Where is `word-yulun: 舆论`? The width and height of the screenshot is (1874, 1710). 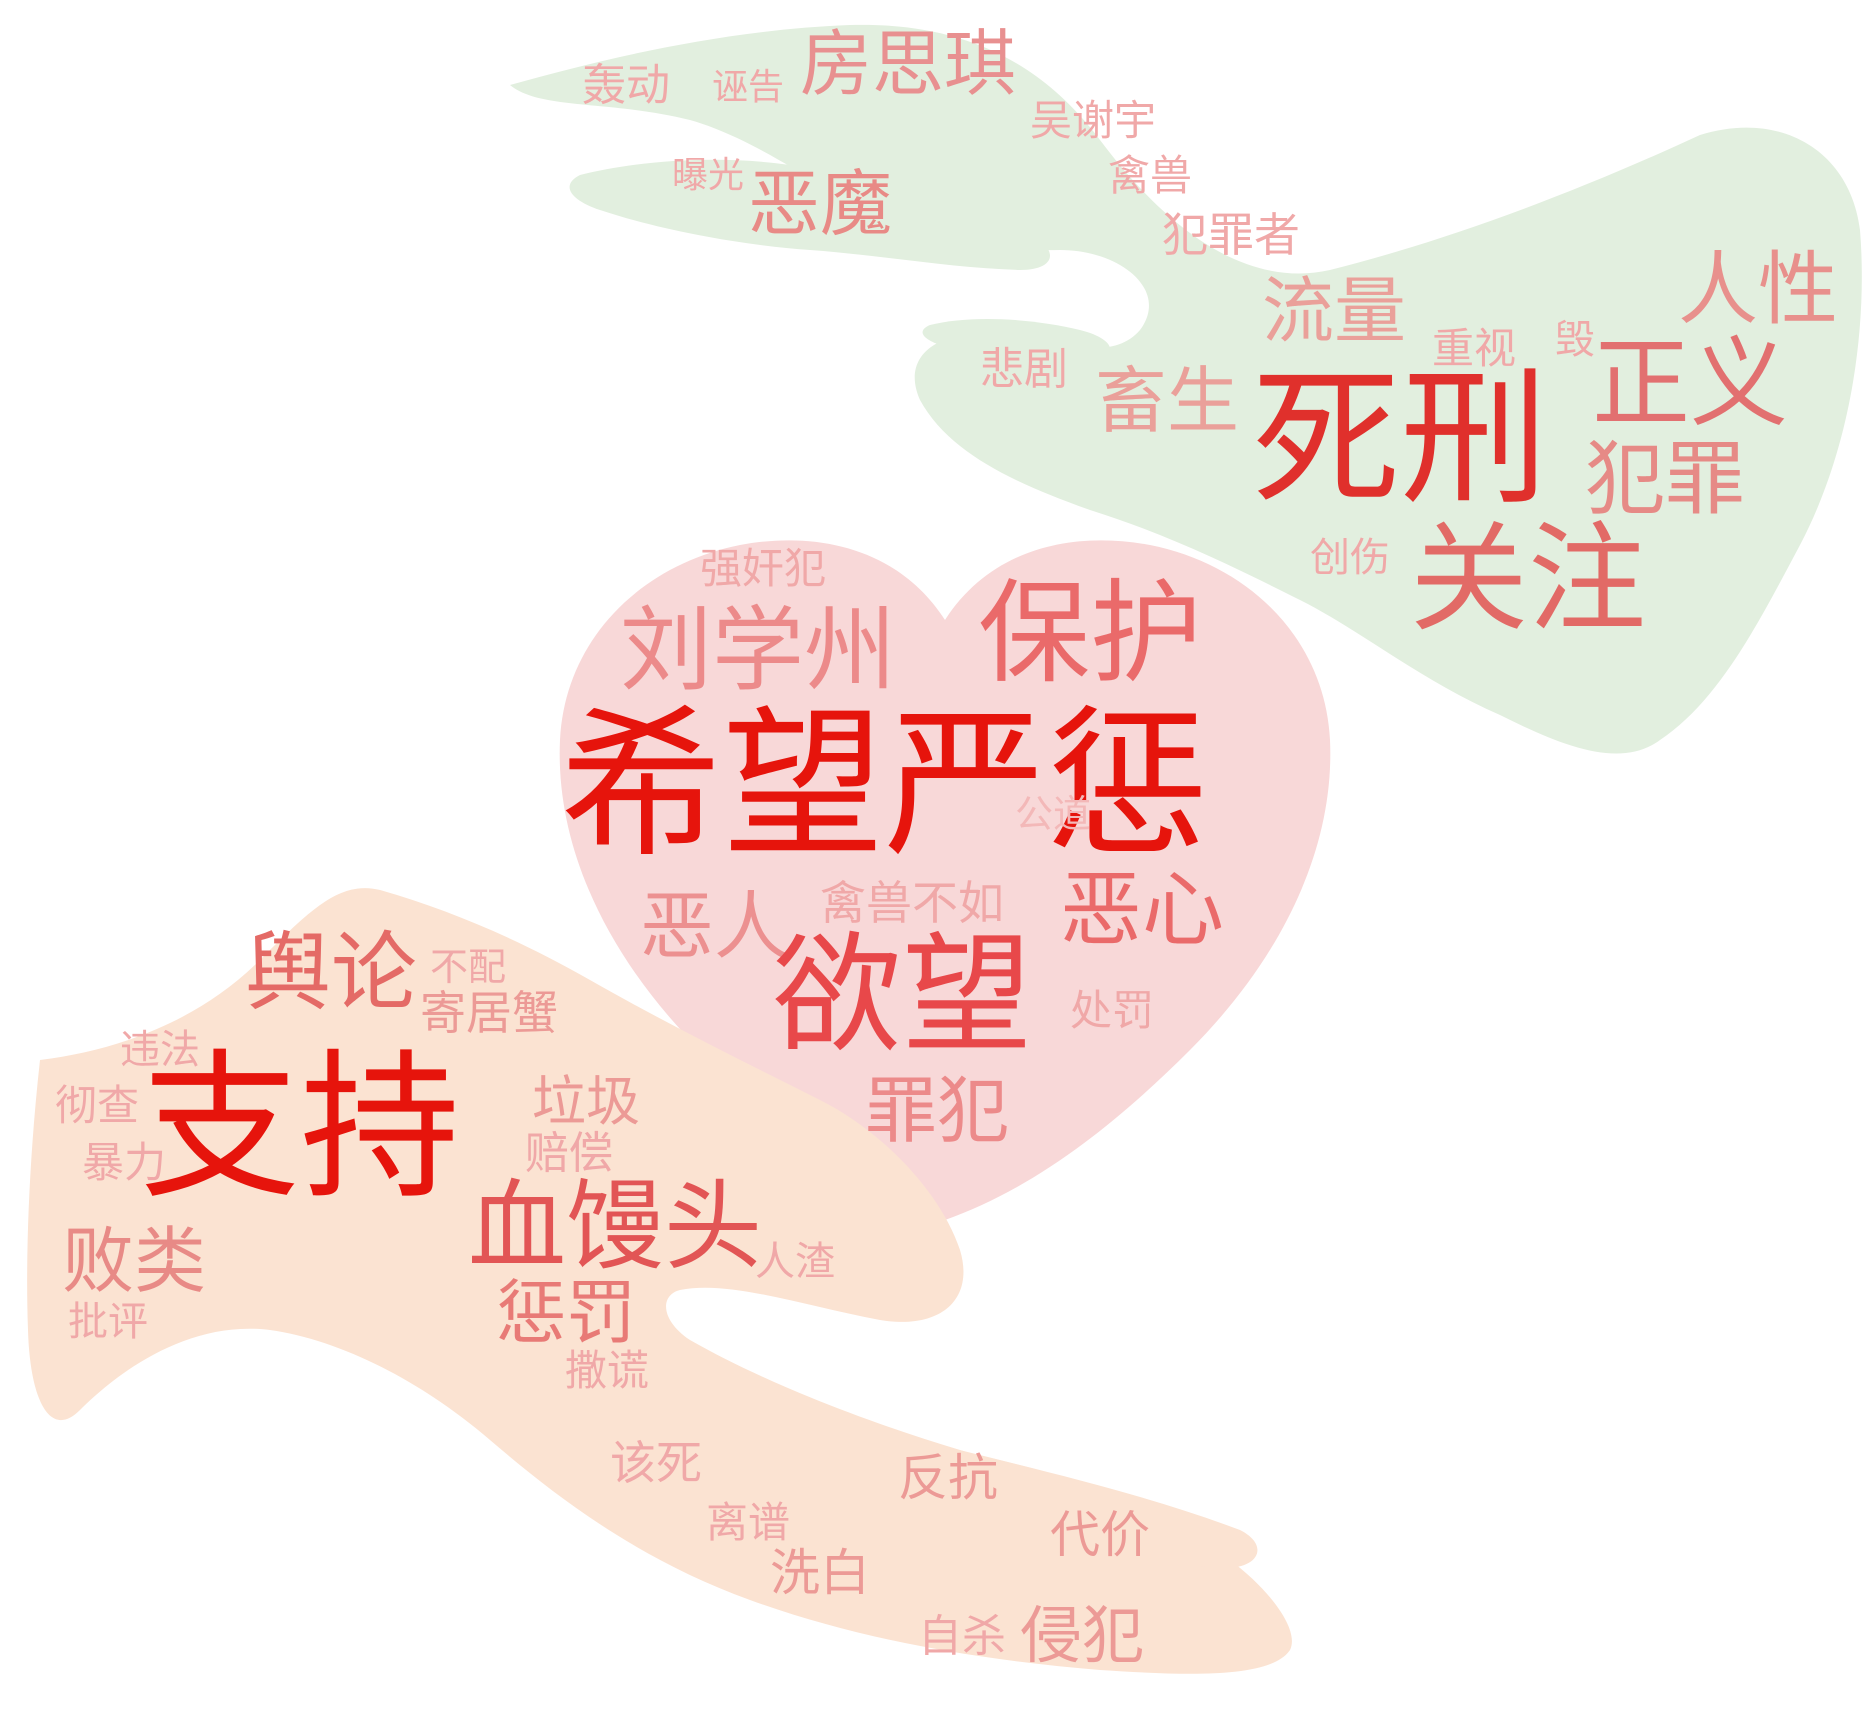
word-yulun: 舆论 is located at coordinates (331, 973).